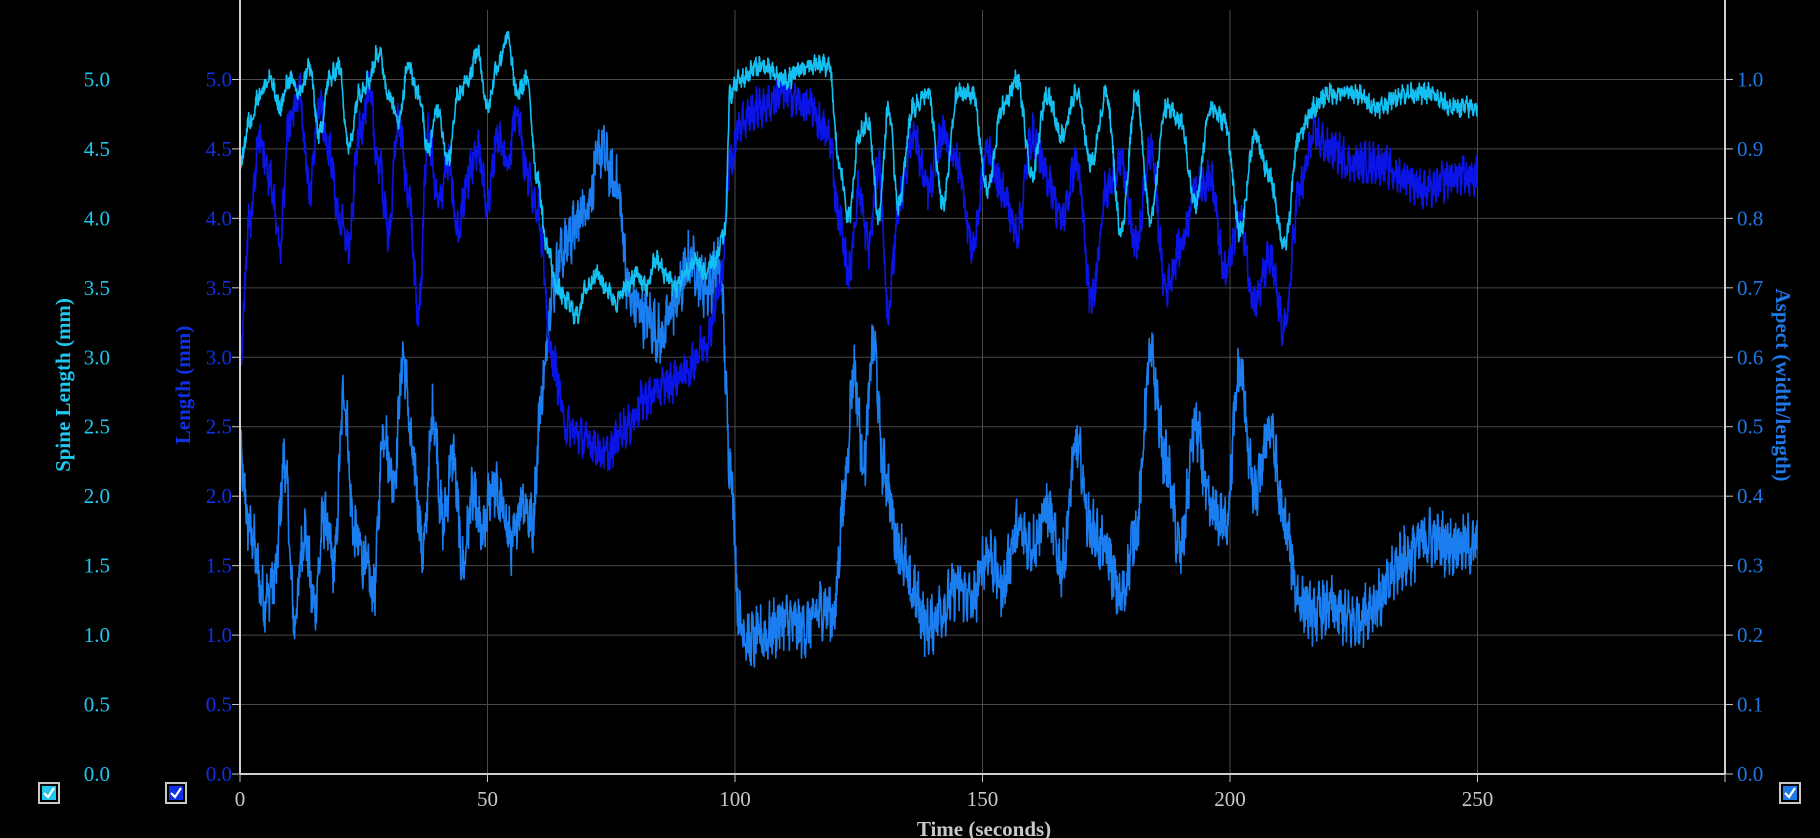  Describe the element at coordinates (219, 427) in the screenshot. I see `length-tick-label: 2.5` at that location.